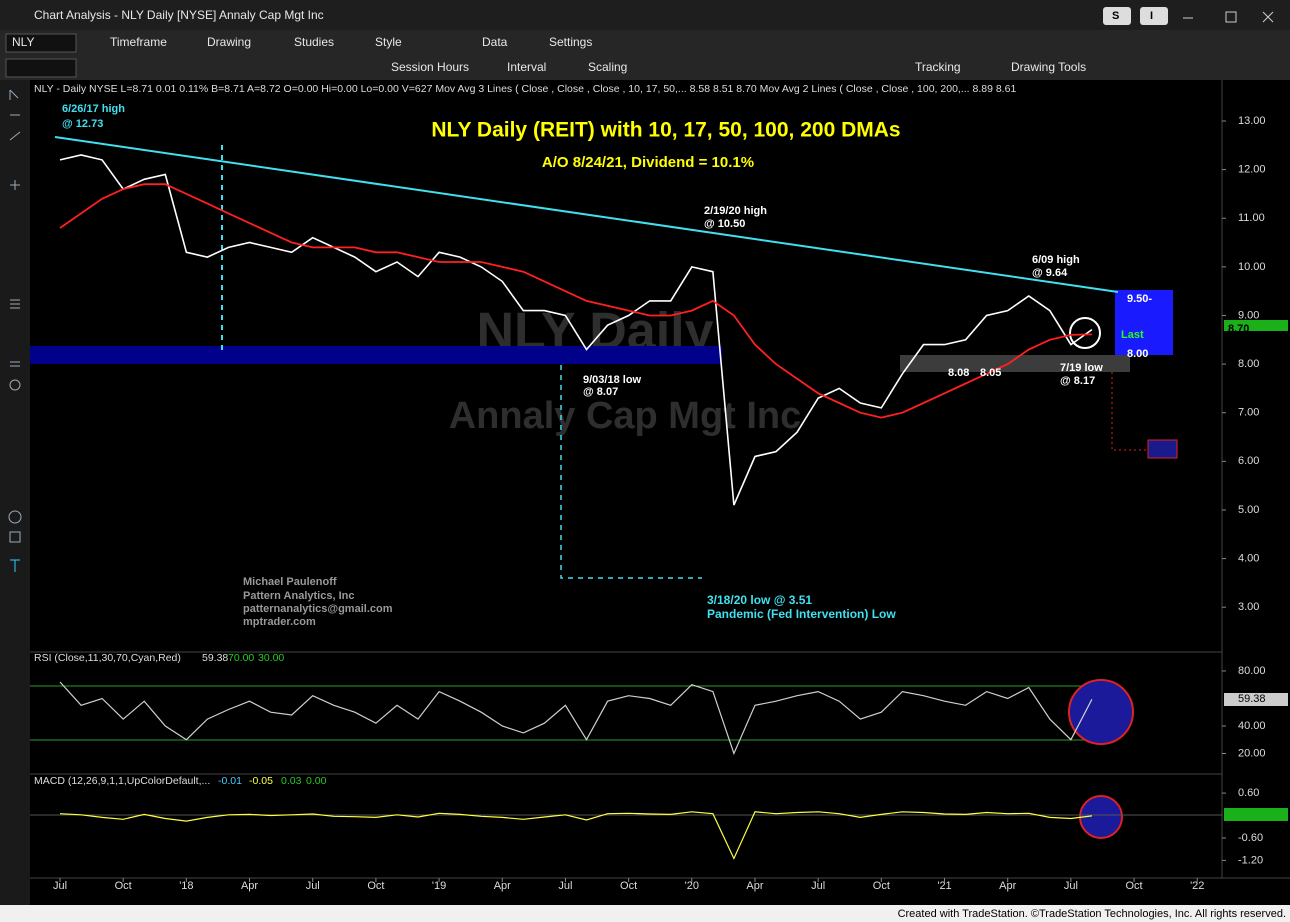  Describe the element at coordinates (430, 67) in the screenshot. I see `toolbar-item: Session Hours` at that location.